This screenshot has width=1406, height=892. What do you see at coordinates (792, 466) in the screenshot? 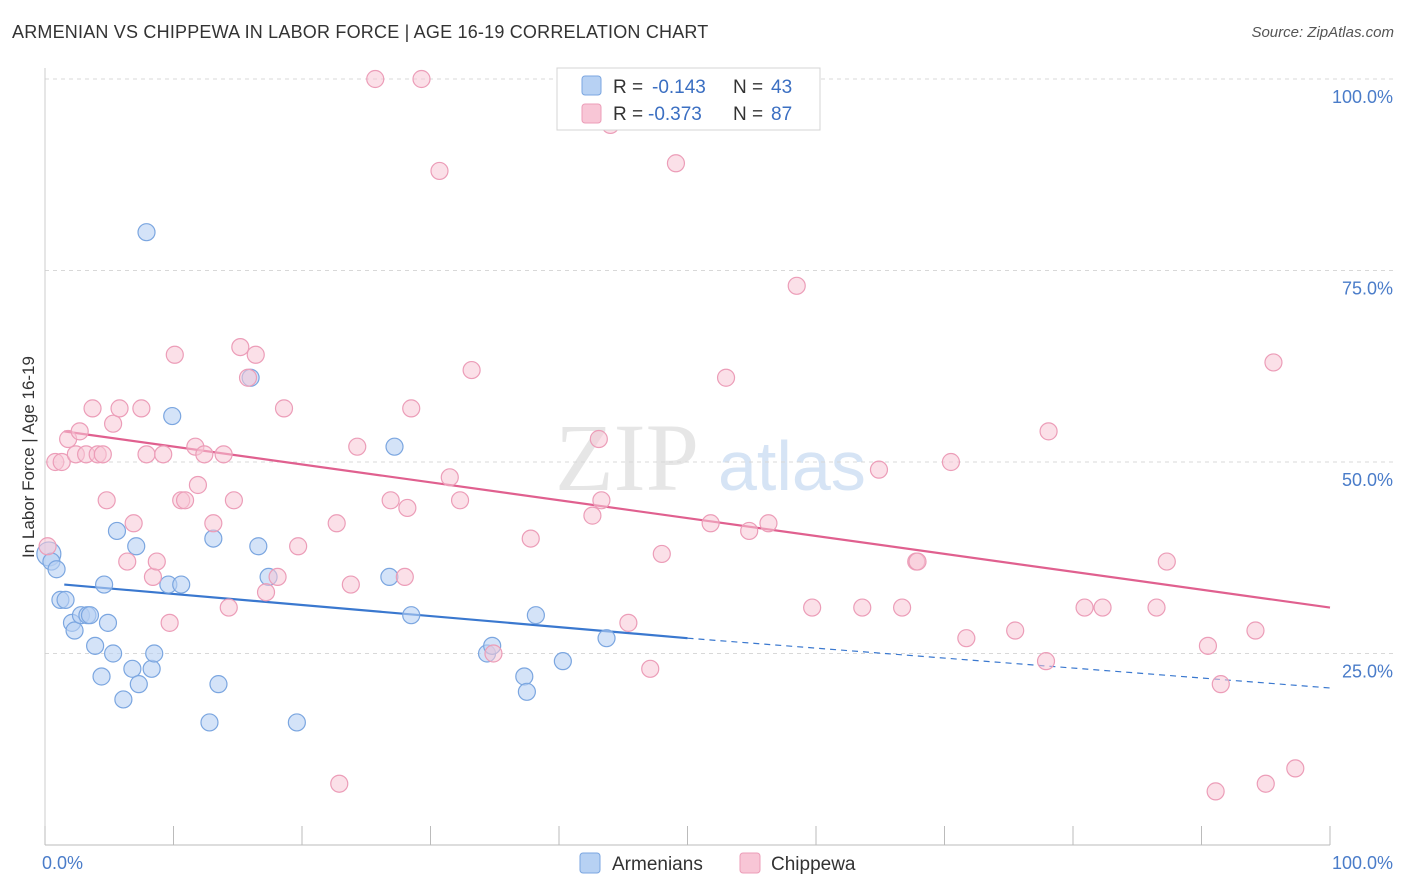
I see `watermark-atlas: atlas` at bounding box center [792, 466].